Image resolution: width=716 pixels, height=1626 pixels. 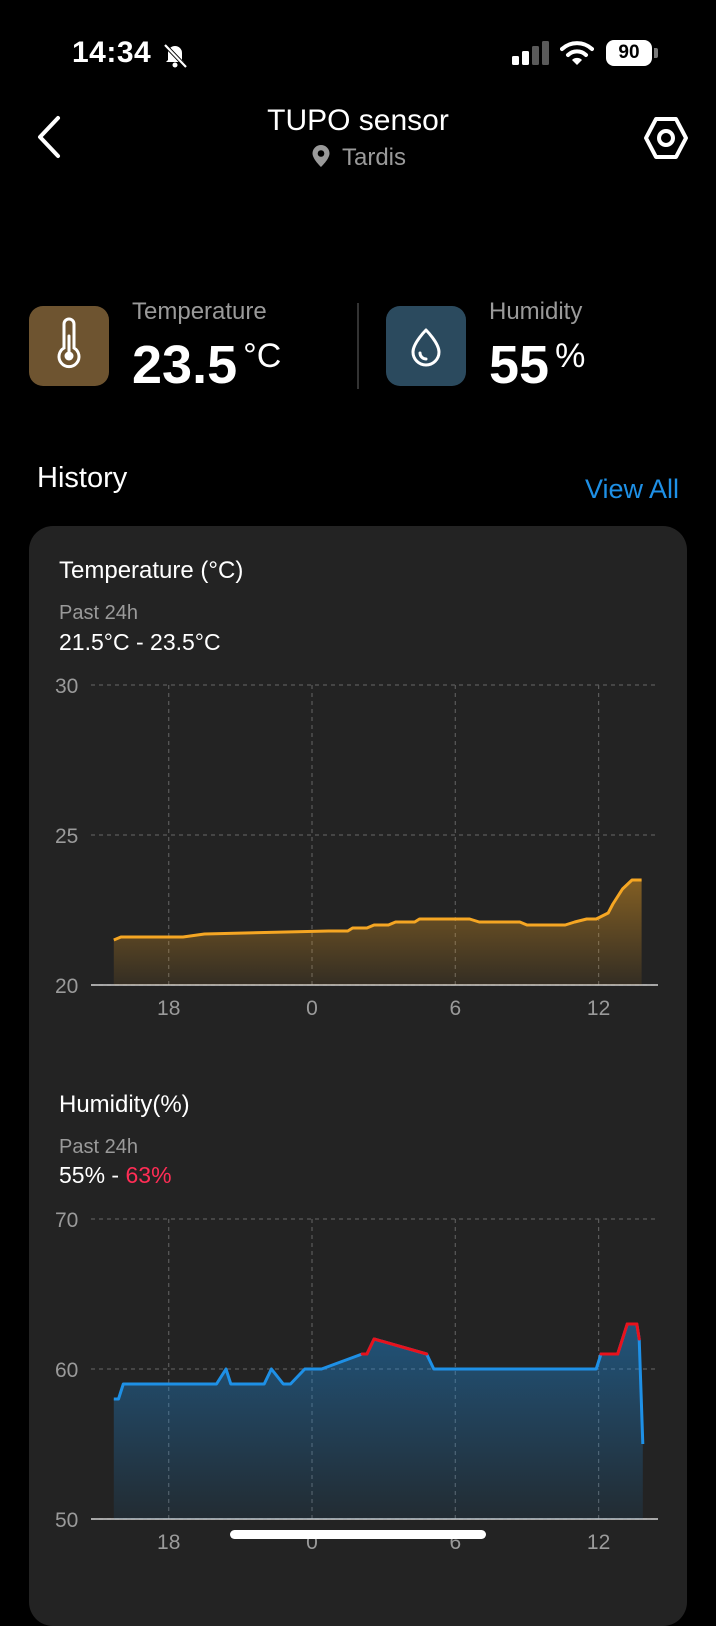 What do you see at coordinates (358, 346) in the screenshot?
I see `readings-divider` at bounding box center [358, 346].